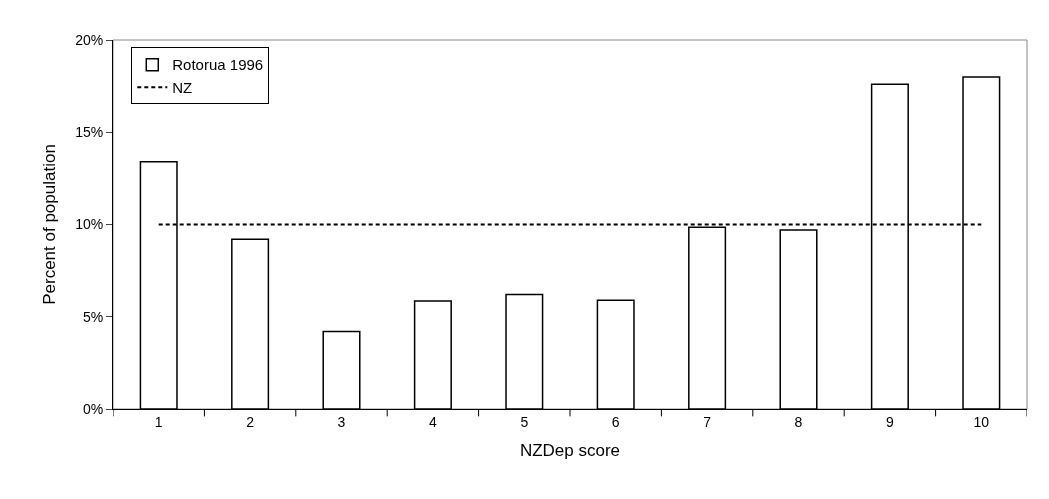  What do you see at coordinates (250, 421) in the screenshot?
I see `x-tick-label: 2` at bounding box center [250, 421].